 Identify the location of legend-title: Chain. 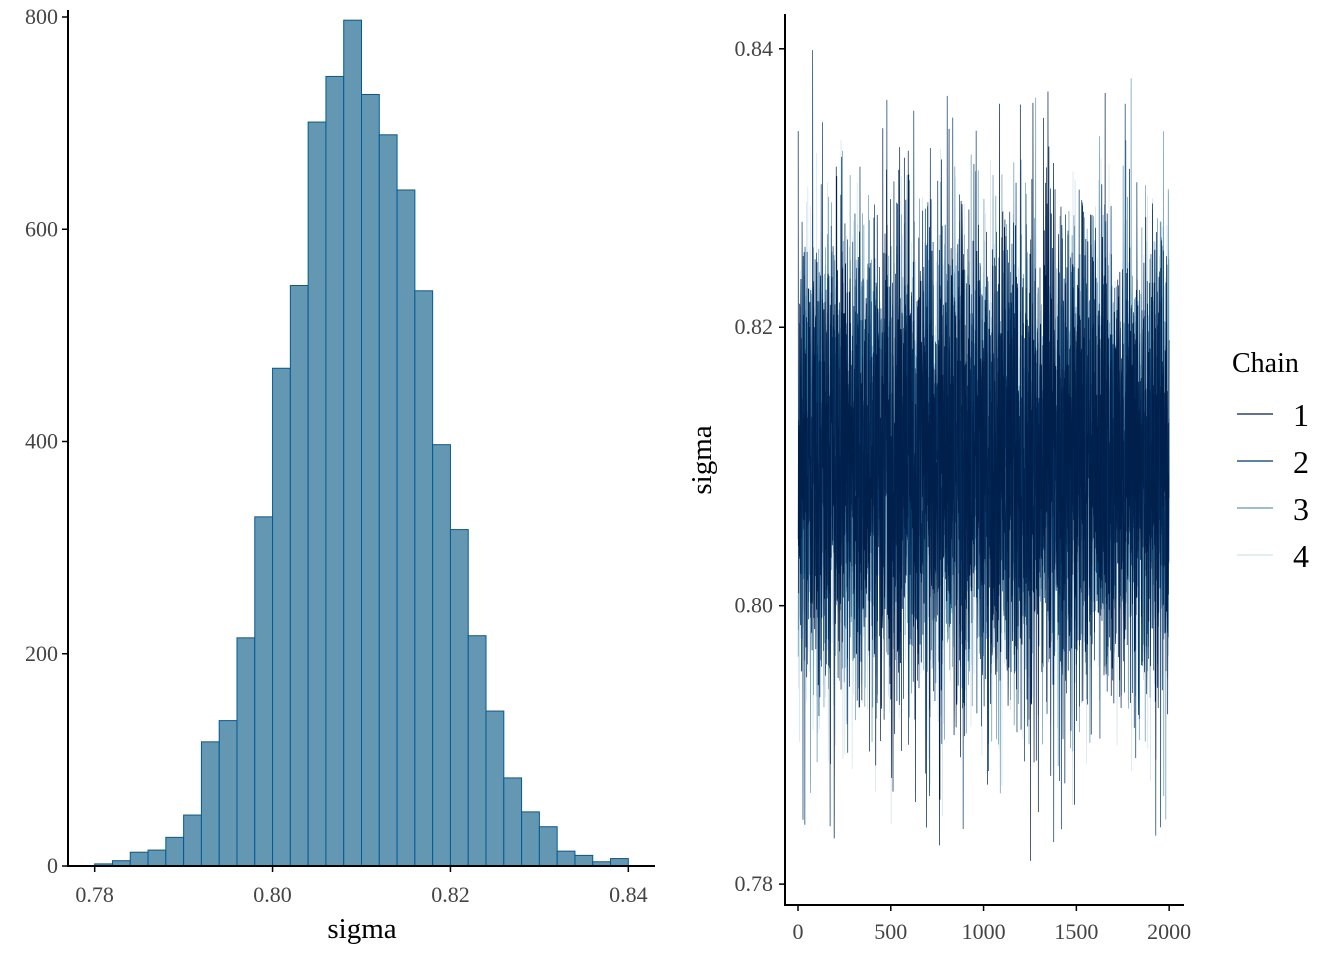
(1265, 363).